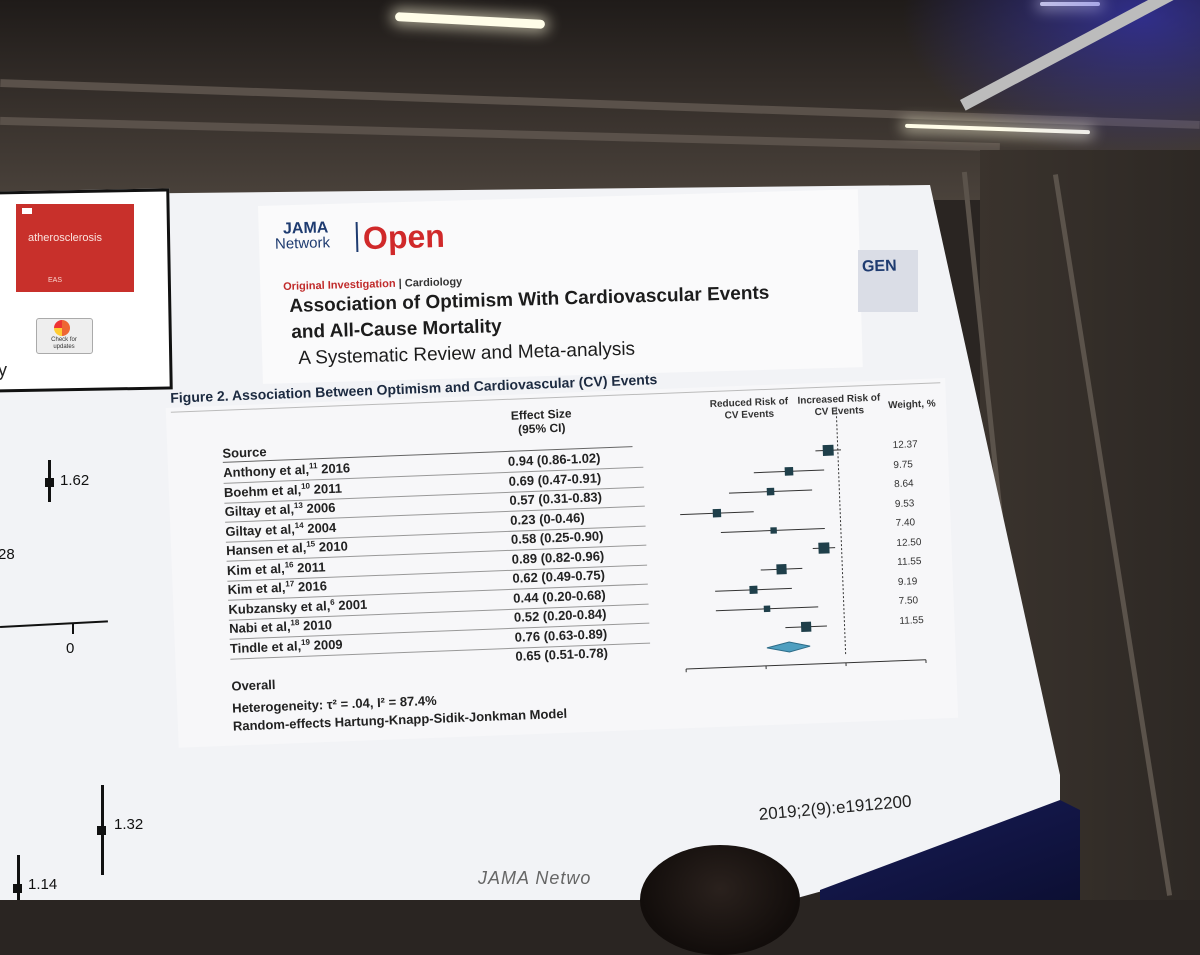 The height and width of the screenshot is (955, 1200). Describe the element at coordinates (7, 554) in the screenshot. I see `left-forest-label: 28` at that location.